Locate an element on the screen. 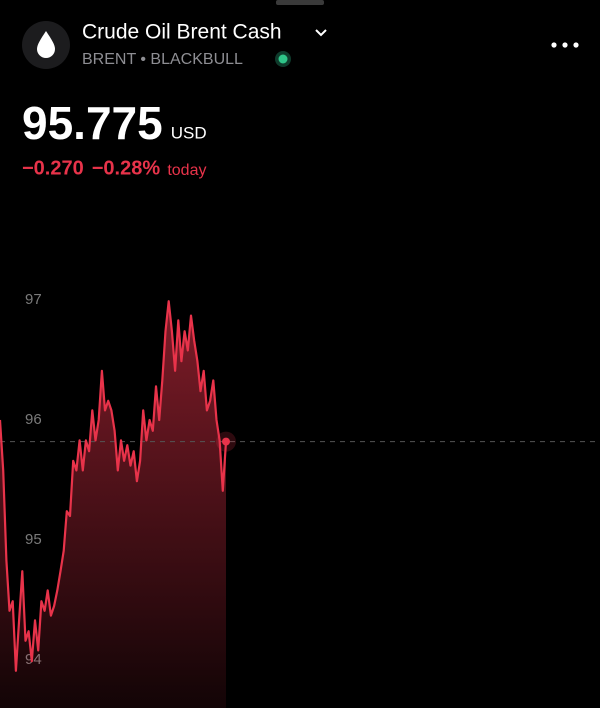 The width and height of the screenshot is (600, 708). subtitle: BRENT • BLACKBULL is located at coordinates (162, 59).